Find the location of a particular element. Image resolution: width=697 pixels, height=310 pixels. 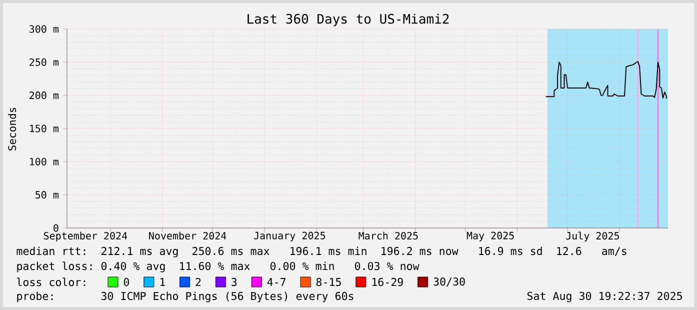

text: Sat Aug 30 19:22:37 2025 is located at coordinates (604, 297).